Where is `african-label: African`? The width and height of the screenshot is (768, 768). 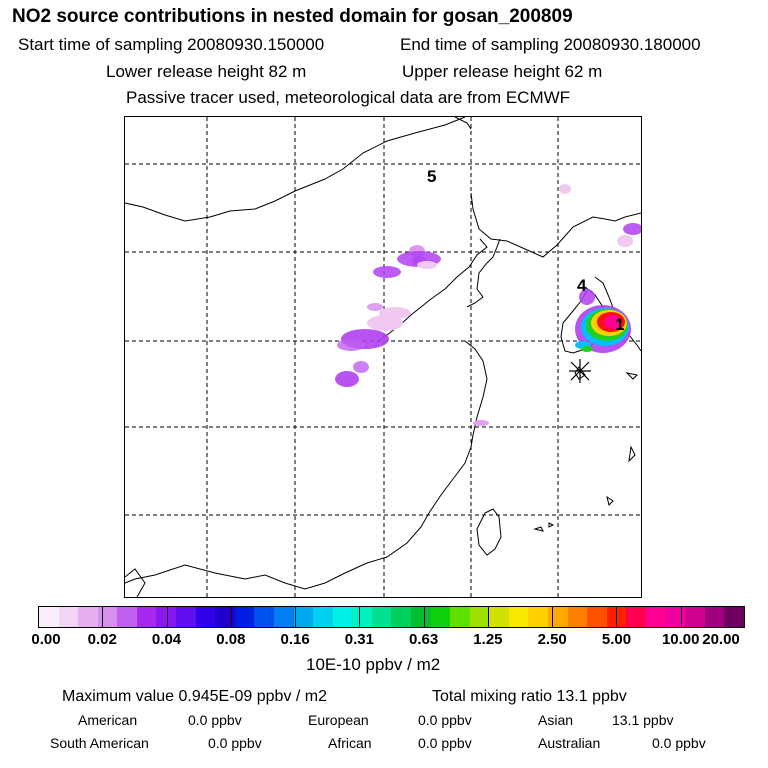 african-label: African is located at coordinates (350, 743).